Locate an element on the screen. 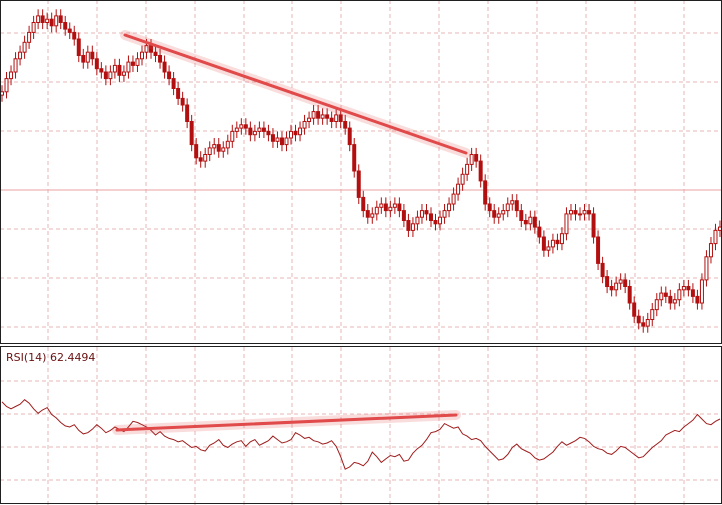 The height and width of the screenshot is (505, 722). rsi-panel is located at coordinates (361, 434).